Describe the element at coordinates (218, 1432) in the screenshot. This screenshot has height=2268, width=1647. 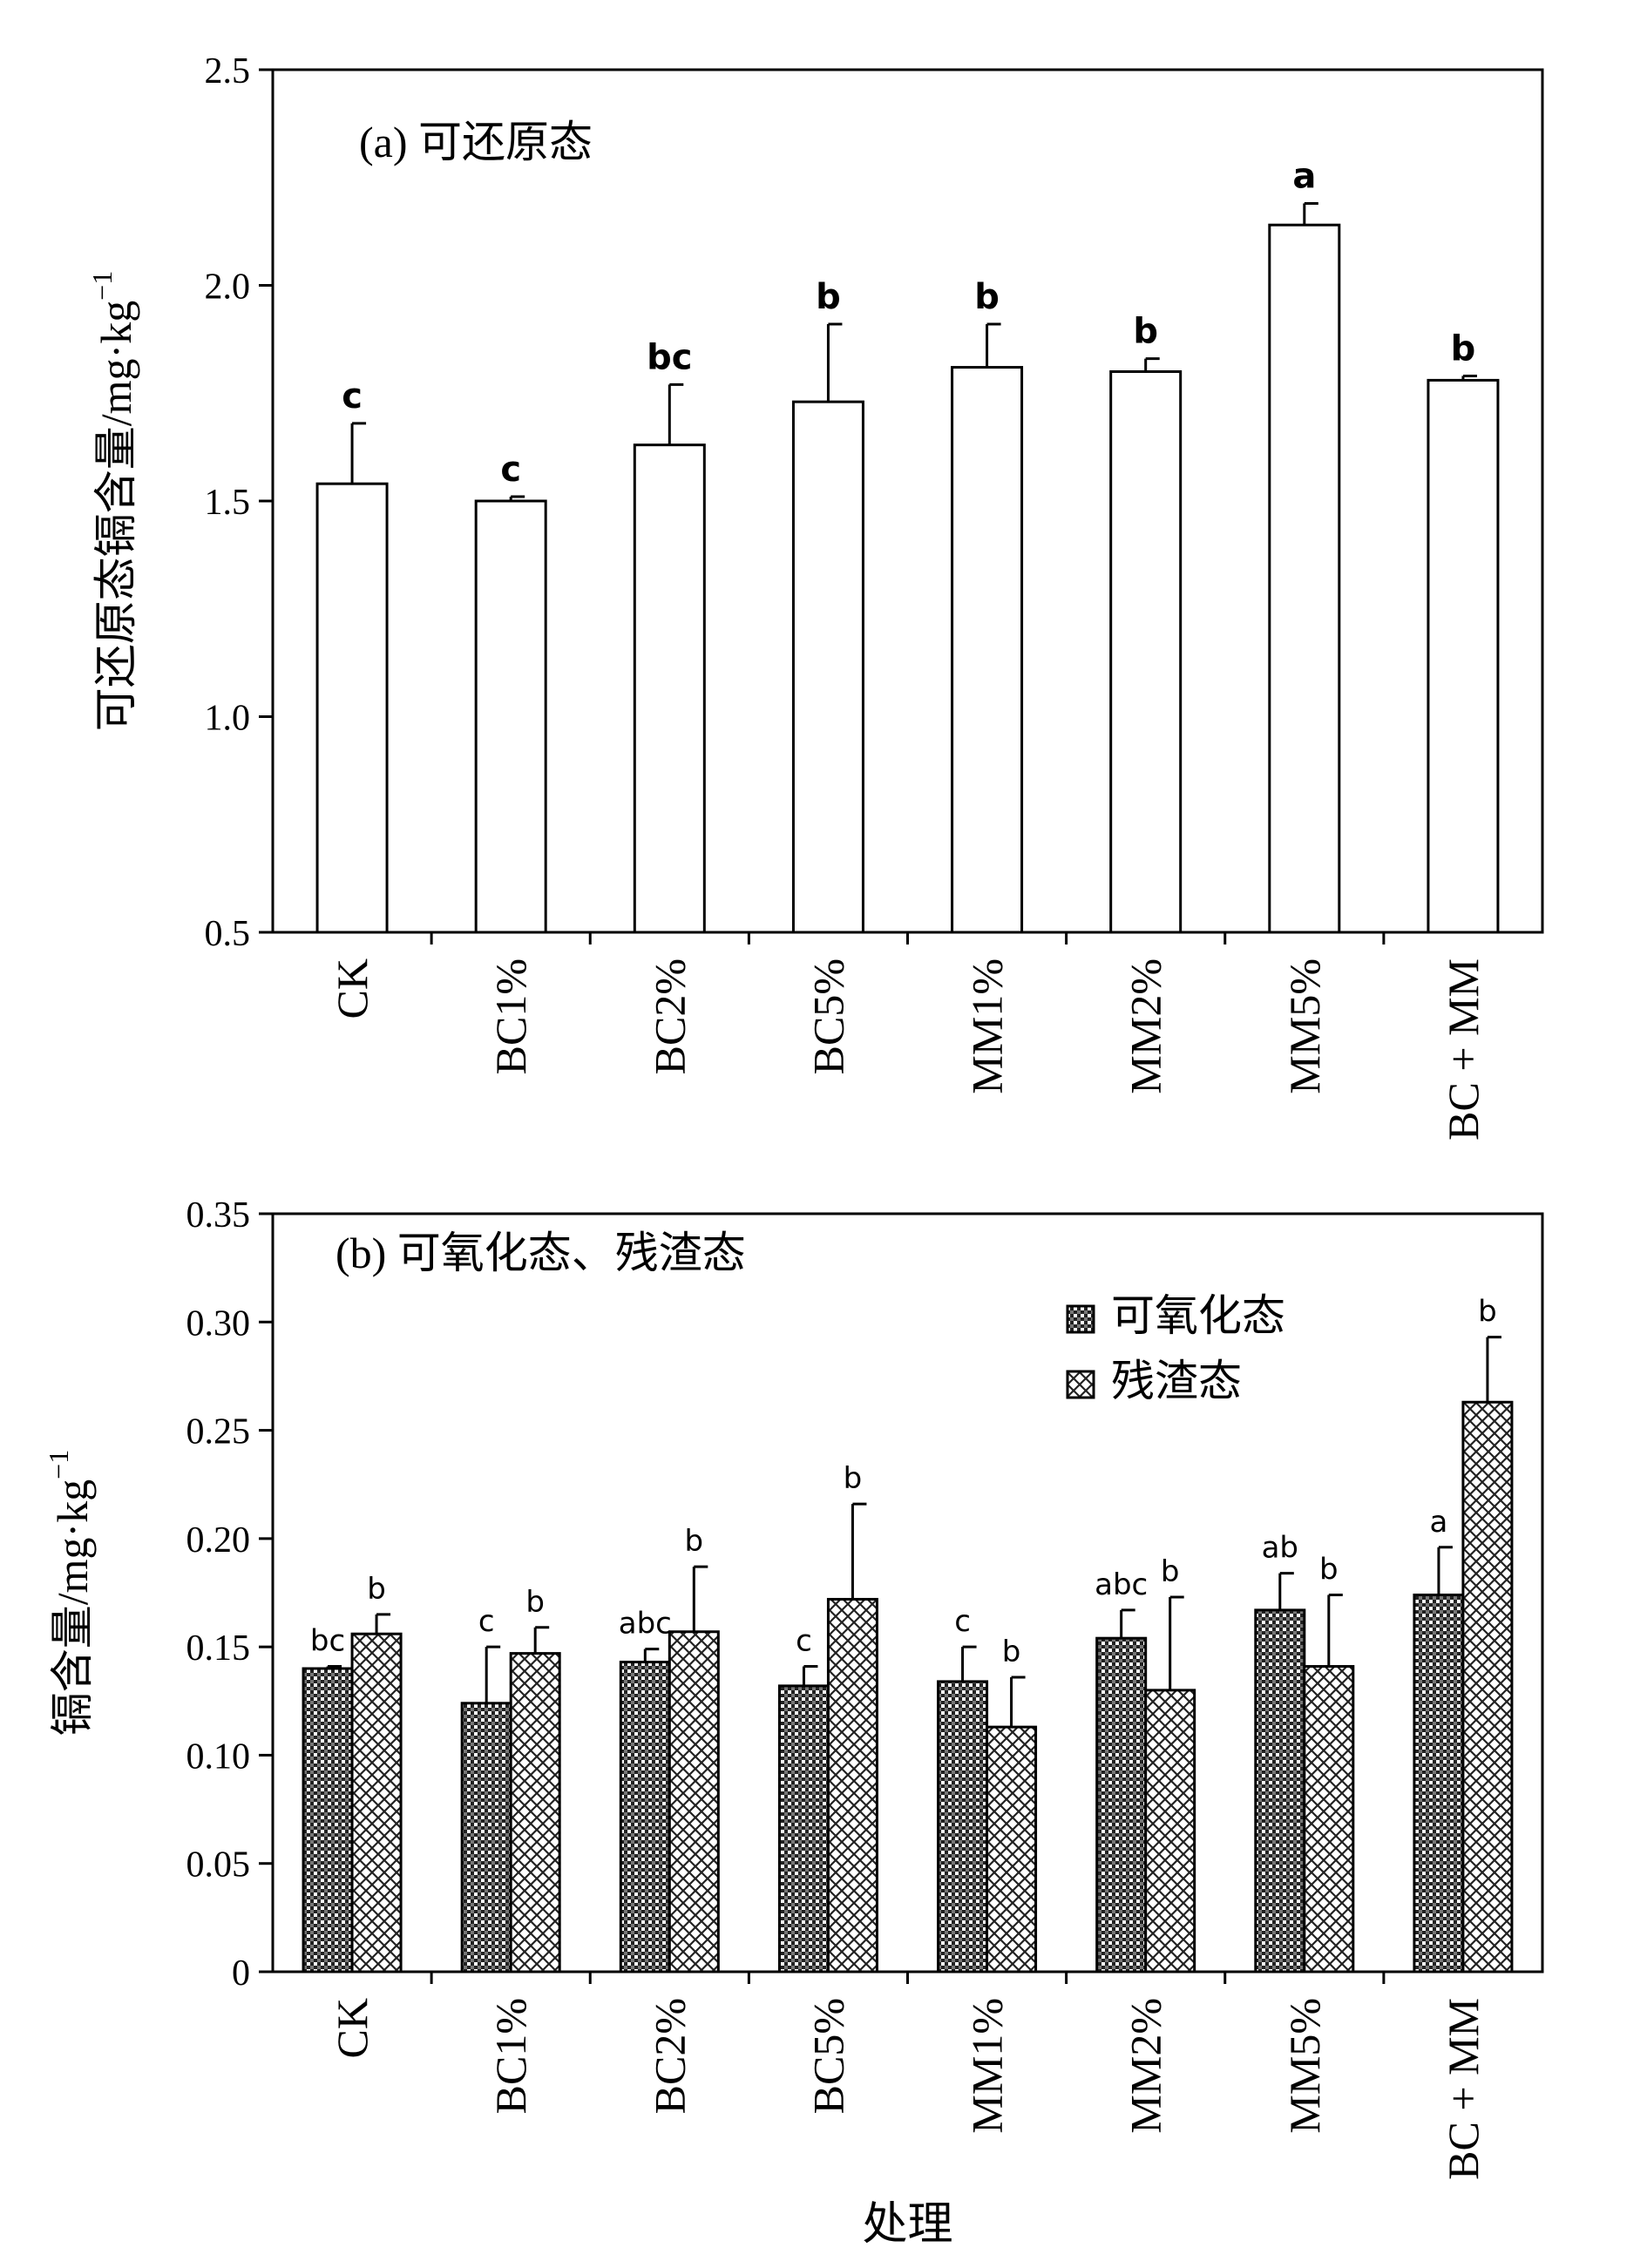
I see `y-tick-label: 0.25` at that location.